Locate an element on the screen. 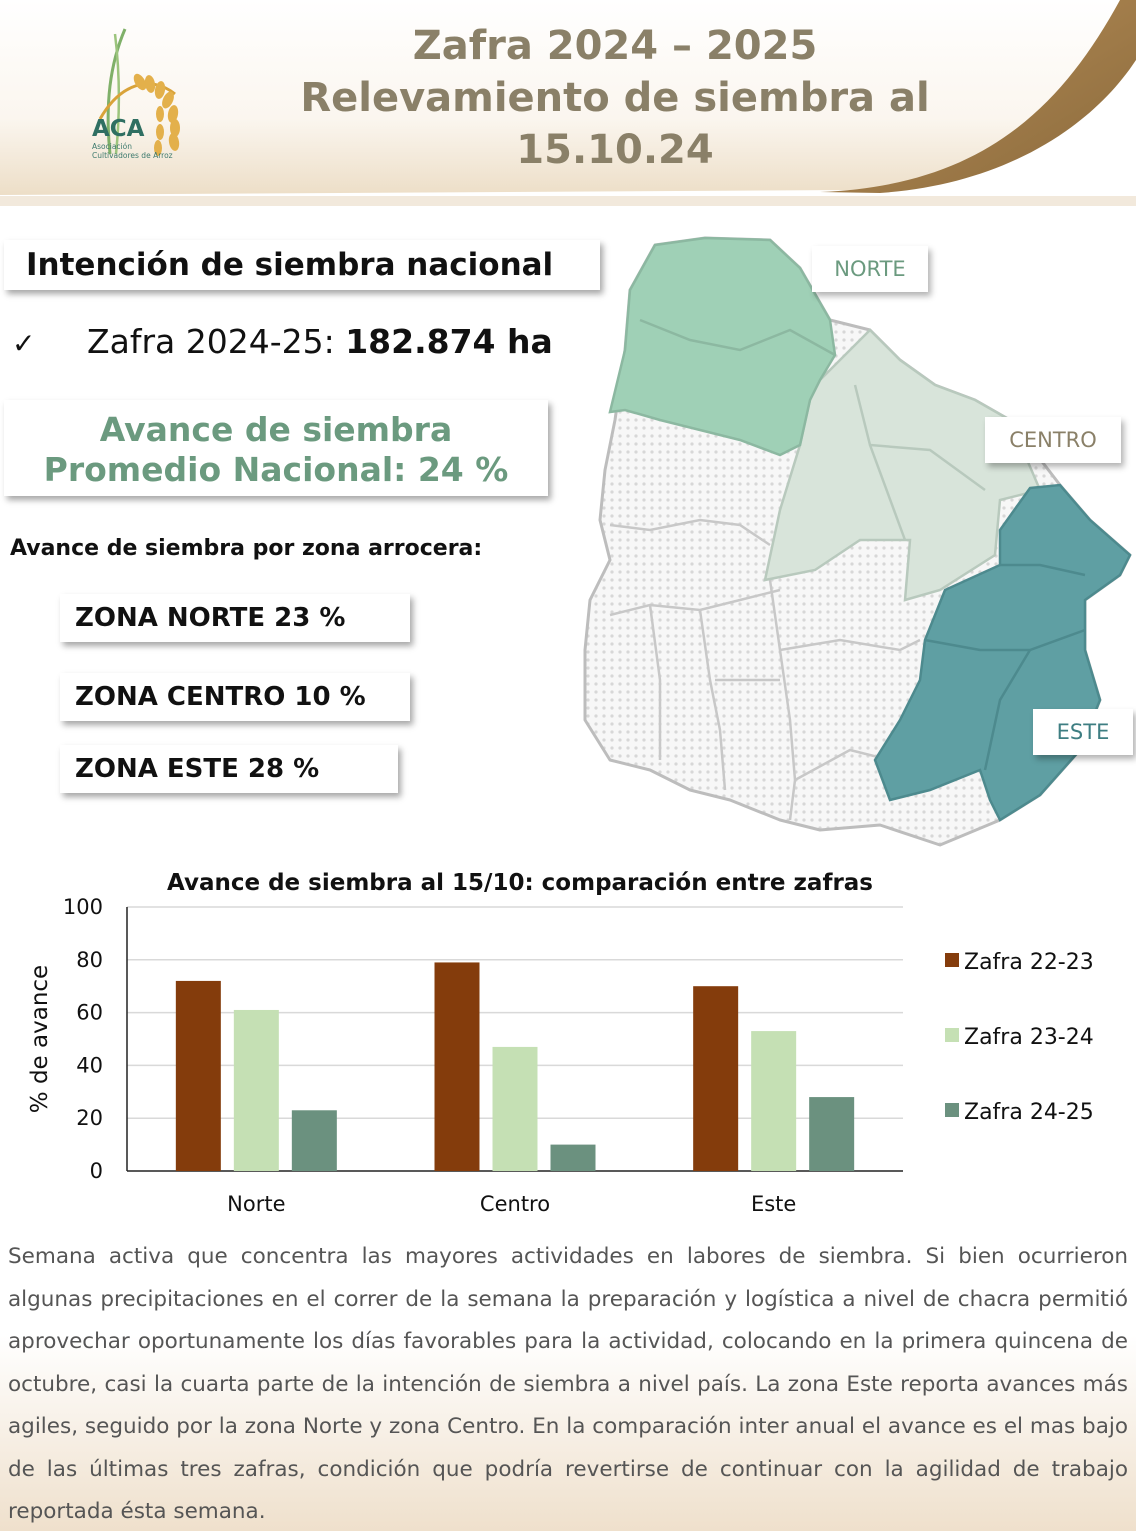  logo-subtitle: Asociación Cultivadores de Arroz is located at coordinates (132, 151).